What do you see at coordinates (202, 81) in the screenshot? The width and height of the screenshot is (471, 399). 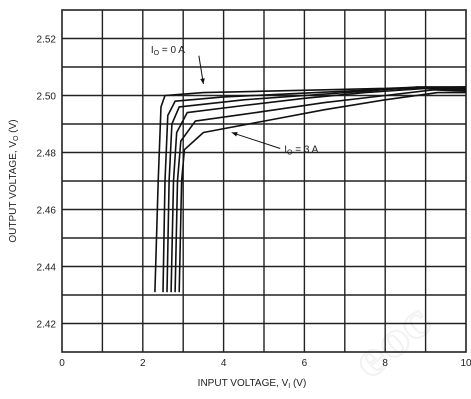 I see `annotation-arrowhead-io0` at bounding box center [202, 81].